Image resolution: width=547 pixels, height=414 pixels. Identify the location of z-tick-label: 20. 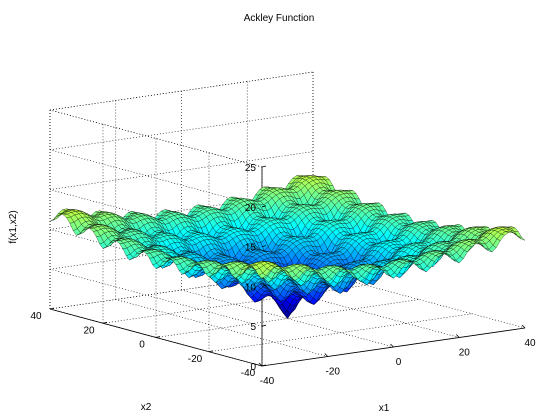
(251, 208).